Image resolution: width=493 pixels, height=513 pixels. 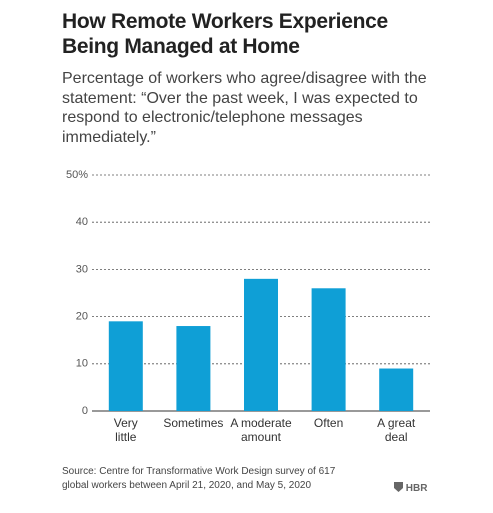 I want to click on y-tick-label: 40, so click(x=82, y=222).